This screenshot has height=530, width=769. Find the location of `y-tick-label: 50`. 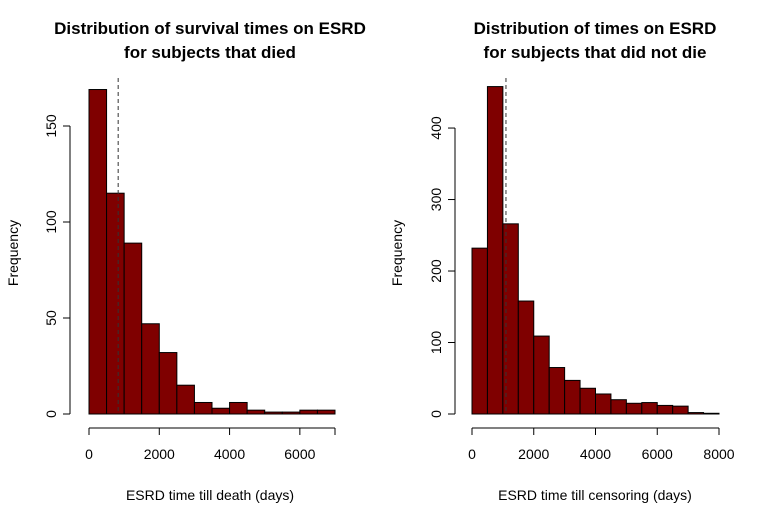

y-tick-label: 50 is located at coordinates (51, 318).